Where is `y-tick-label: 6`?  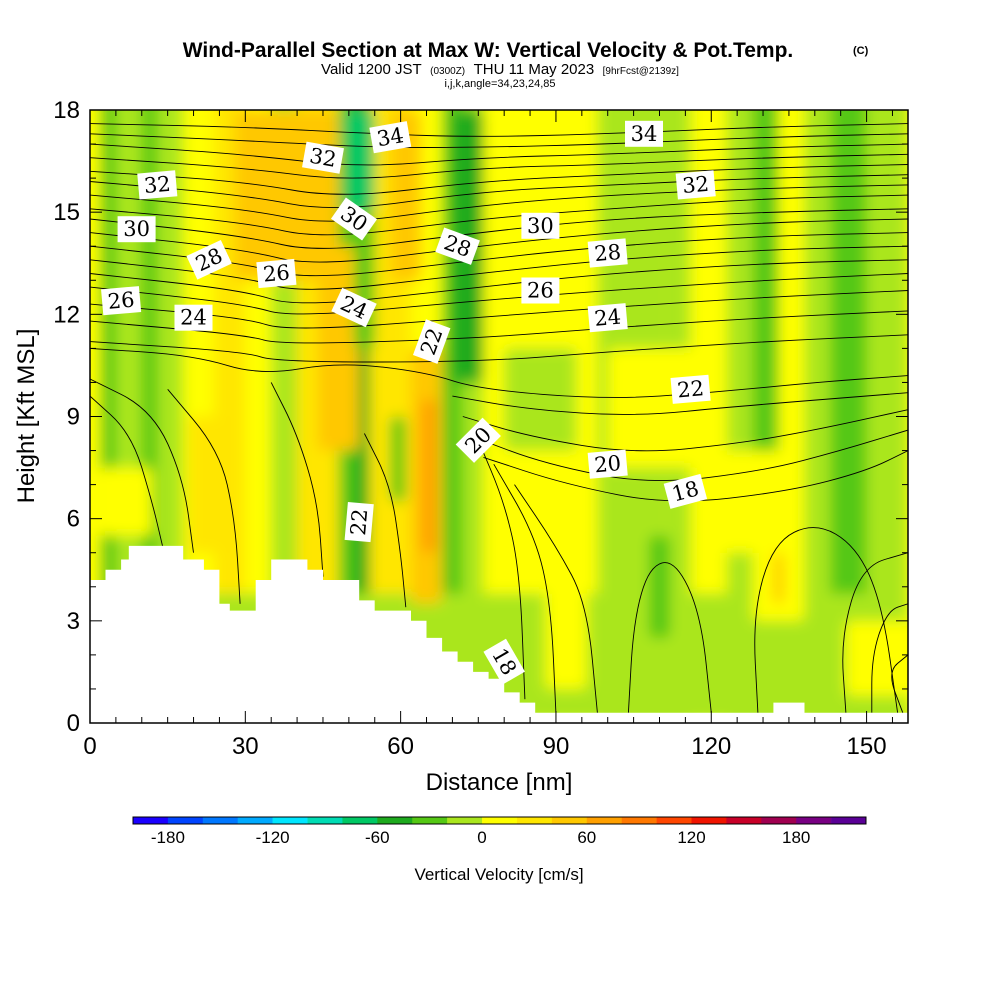 y-tick-label: 6 is located at coordinates (73, 519).